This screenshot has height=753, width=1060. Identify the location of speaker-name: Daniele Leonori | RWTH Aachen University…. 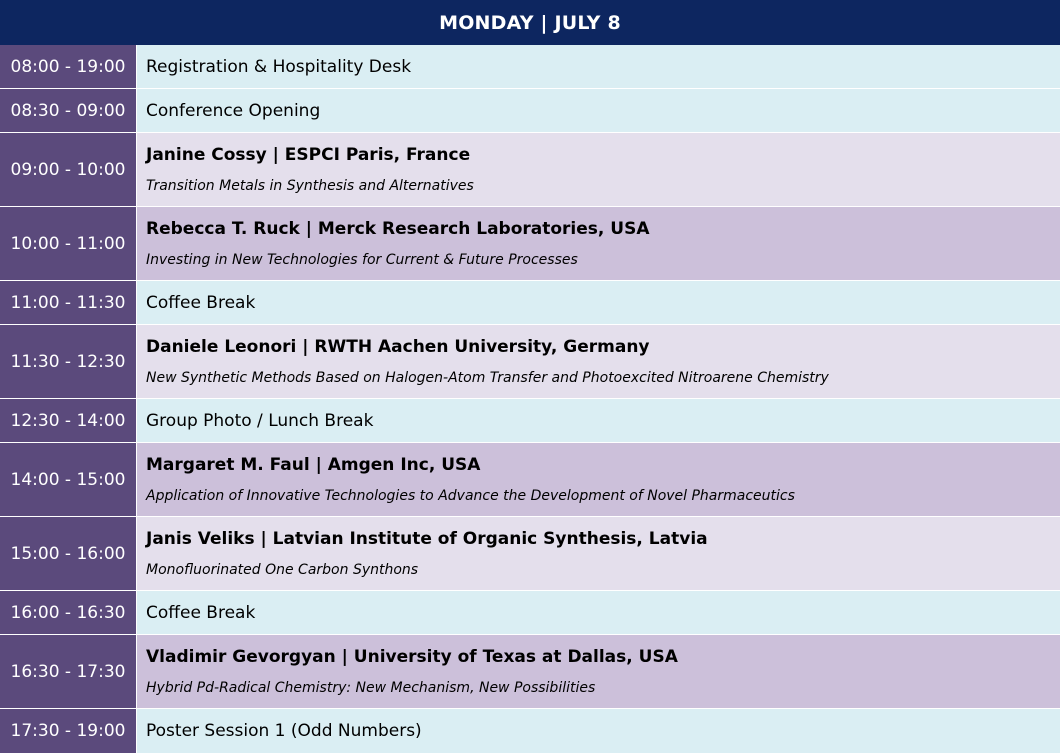
(398, 347).